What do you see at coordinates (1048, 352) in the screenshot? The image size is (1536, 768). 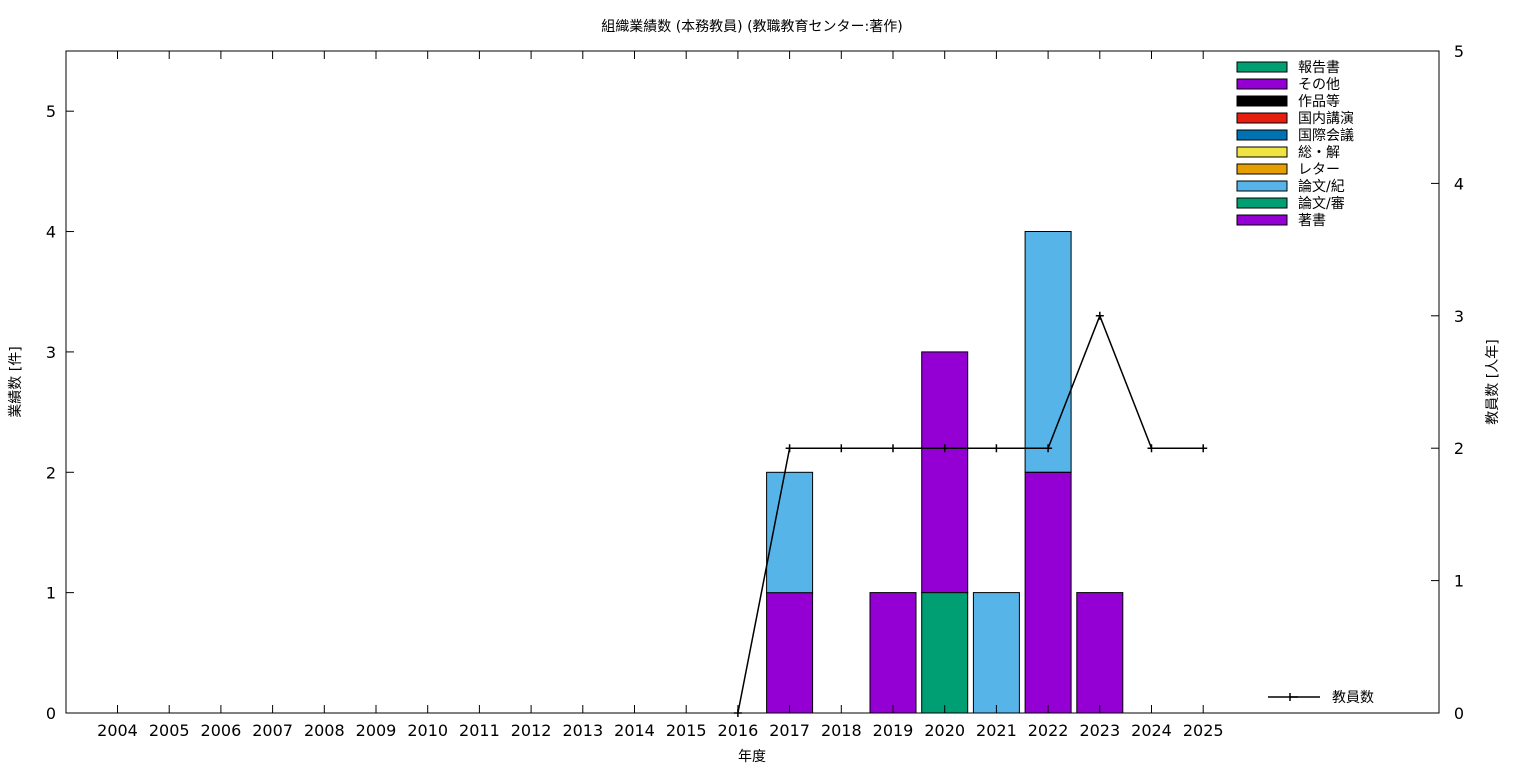 I see `bar-2022-s2` at bounding box center [1048, 352].